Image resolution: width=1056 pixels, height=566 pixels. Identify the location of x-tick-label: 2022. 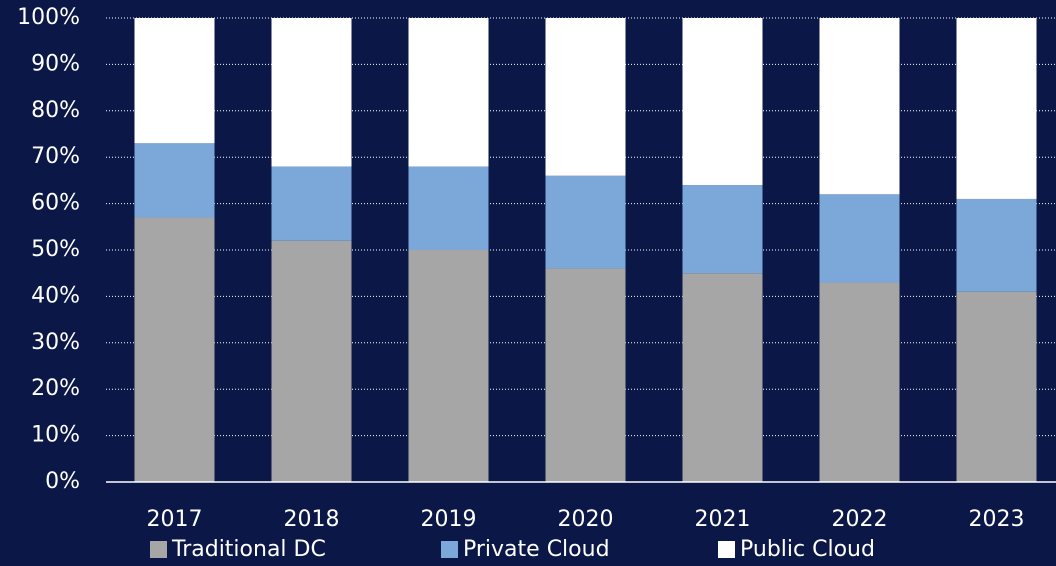
(860, 519).